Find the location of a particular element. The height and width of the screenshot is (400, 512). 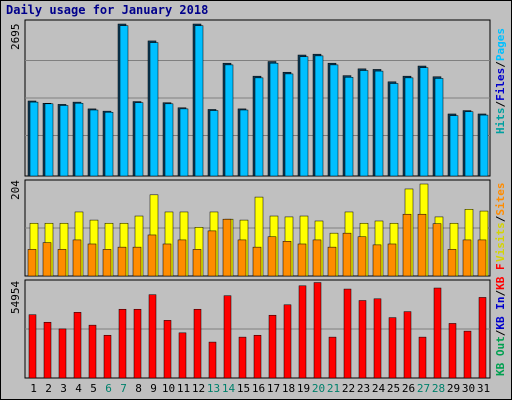

day-label-17: 17 is located at coordinates (273, 388).